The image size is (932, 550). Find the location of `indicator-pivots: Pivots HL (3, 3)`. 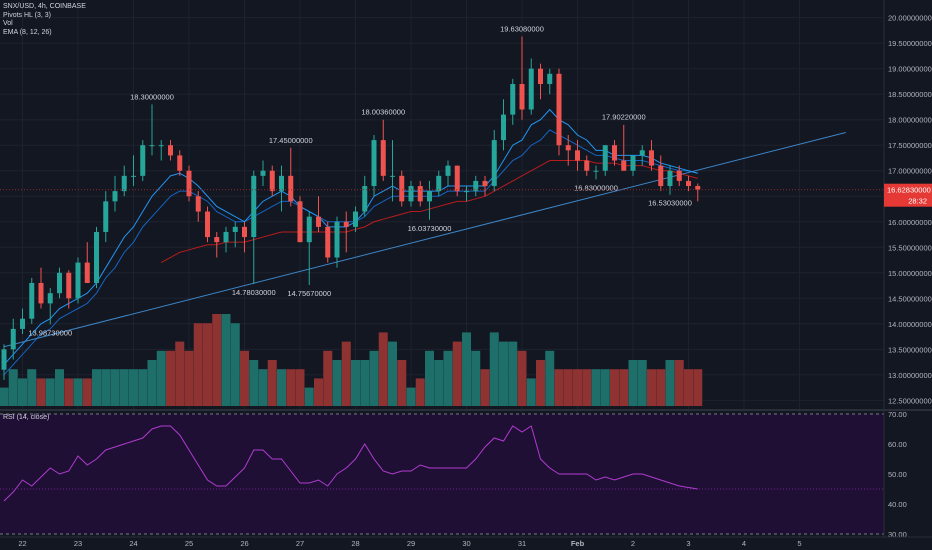

indicator-pivots: Pivots HL (3, 3) is located at coordinates (27, 15).